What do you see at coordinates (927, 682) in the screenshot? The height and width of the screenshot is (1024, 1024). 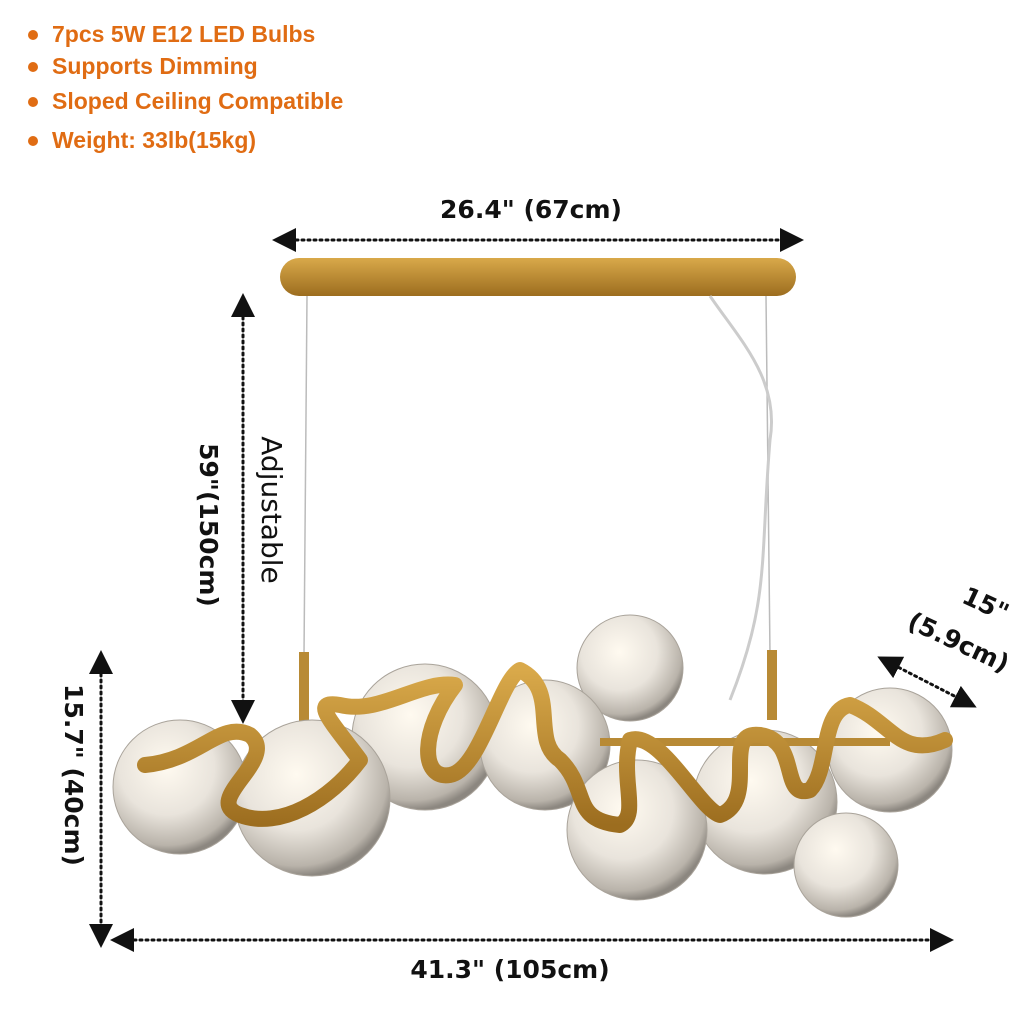 I see `dimension-line` at bounding box center [927, 682].